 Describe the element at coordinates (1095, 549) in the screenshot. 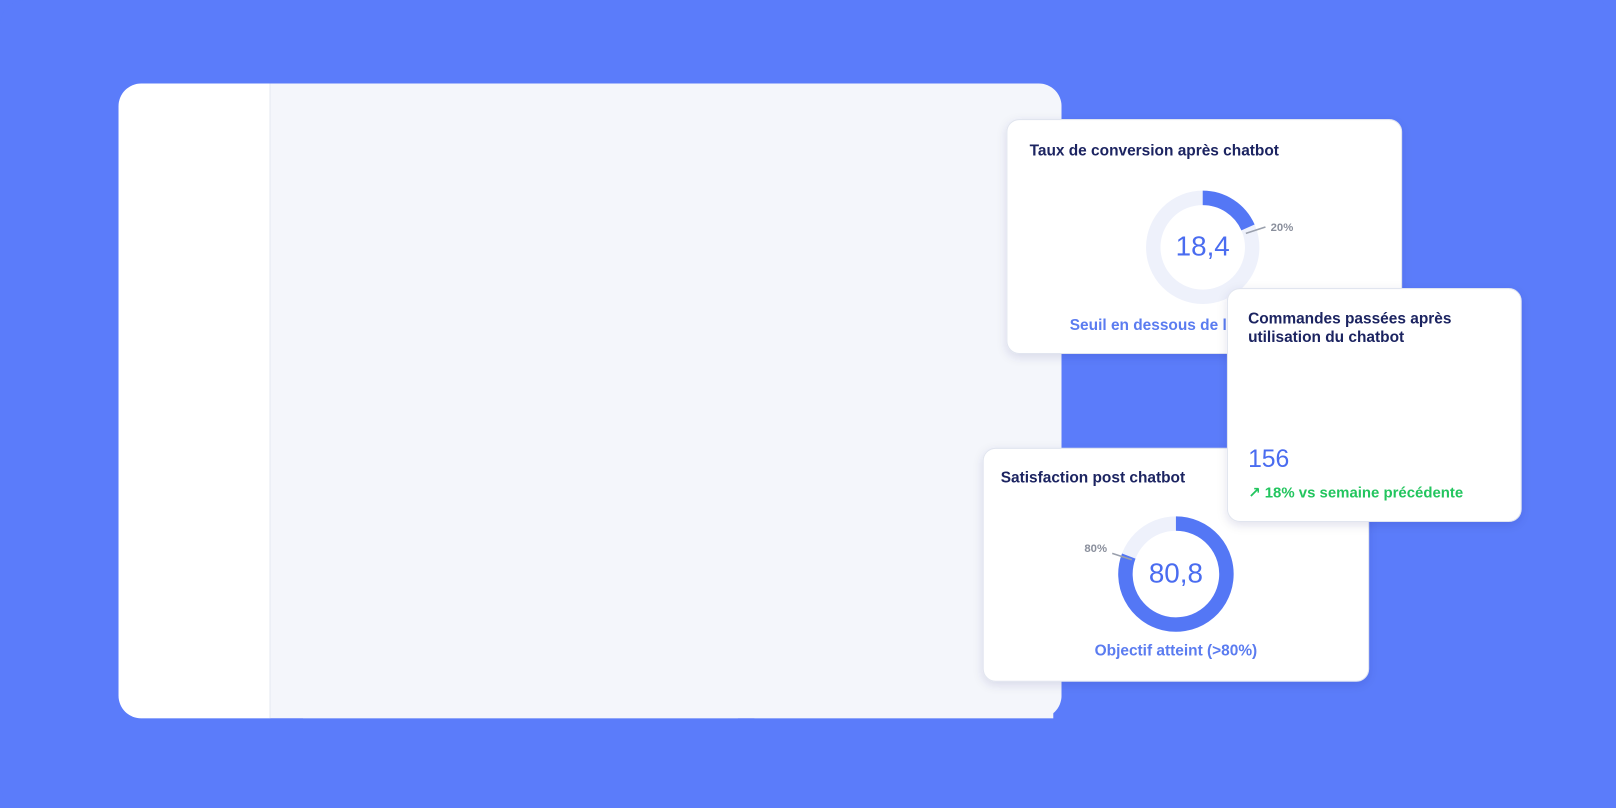

I see `threshold-label: 80%` at that location.